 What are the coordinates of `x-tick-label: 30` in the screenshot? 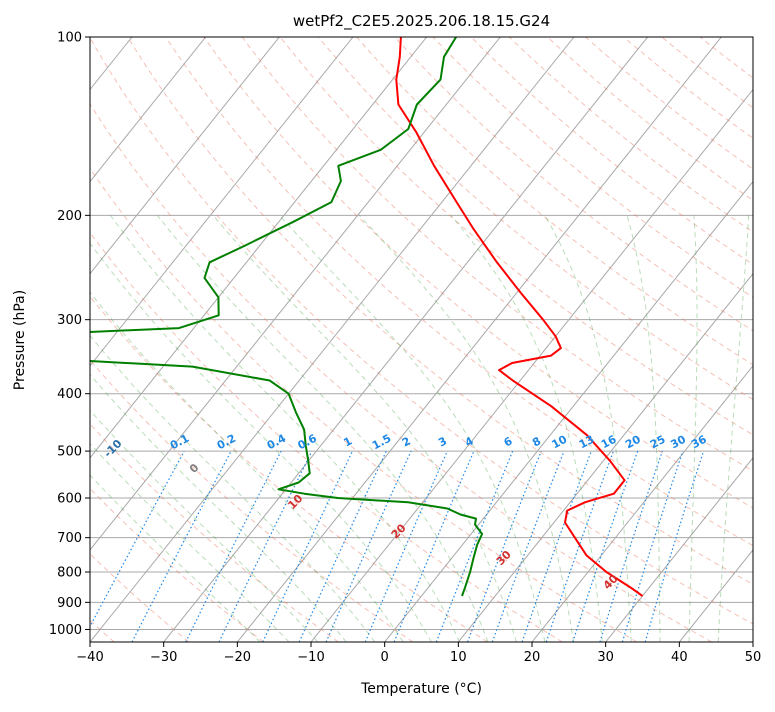 It's located at (605, 657).